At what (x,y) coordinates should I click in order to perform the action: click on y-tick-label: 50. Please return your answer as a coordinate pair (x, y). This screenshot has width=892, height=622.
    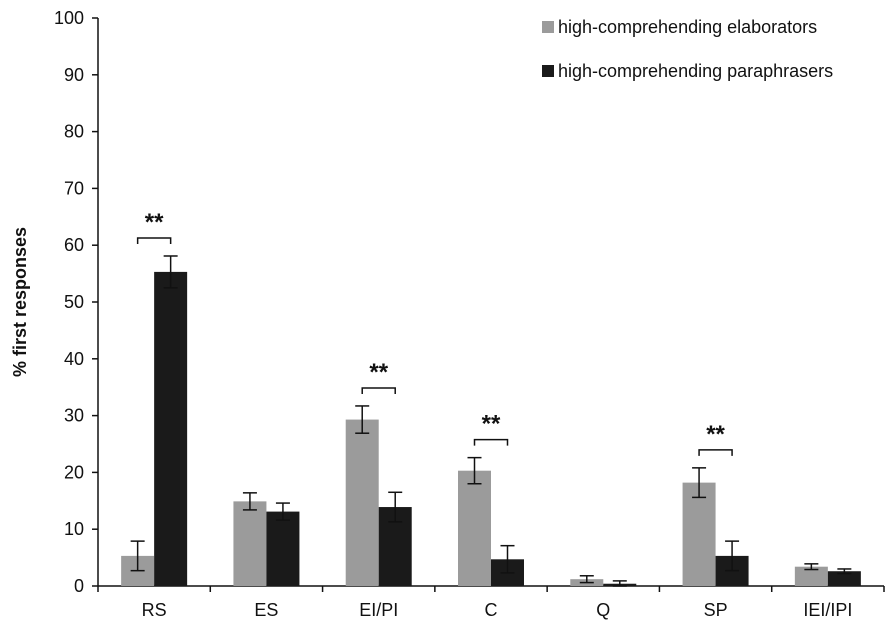
    Looking at the image, I should click on (74, 302).